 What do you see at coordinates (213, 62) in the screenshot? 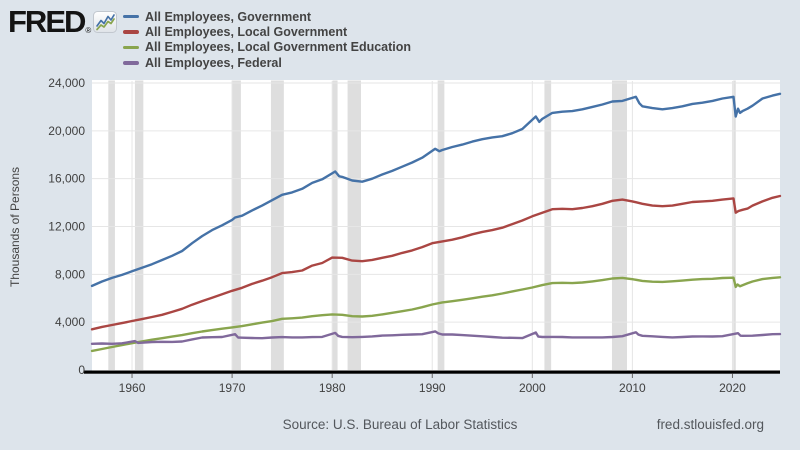
I see `legend-item-label: All Employees, Federal` at bounding box center [213, 62].